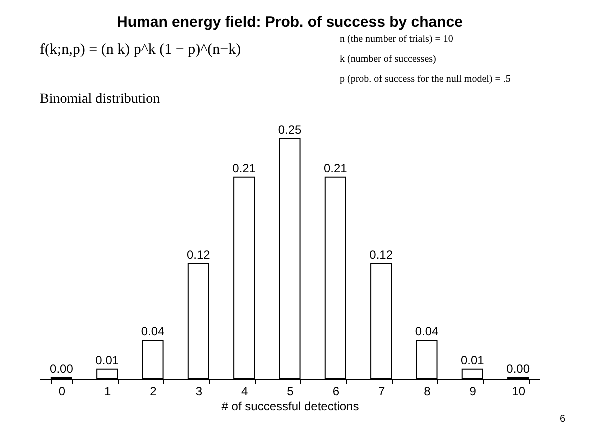 The height and width of the screenshot is (444, 602). I want to click on chart-title: Human energy field: Prob. of success by chance, so click(290, 22).